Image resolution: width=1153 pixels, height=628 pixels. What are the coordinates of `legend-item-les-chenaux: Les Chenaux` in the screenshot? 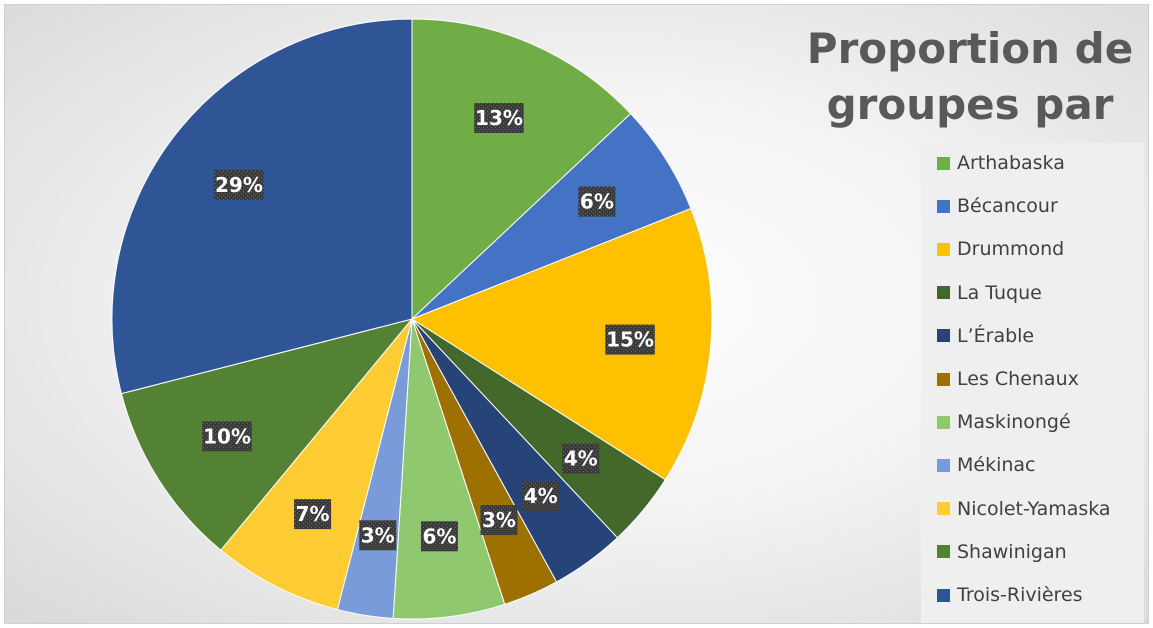 It's located at (1008, 379).